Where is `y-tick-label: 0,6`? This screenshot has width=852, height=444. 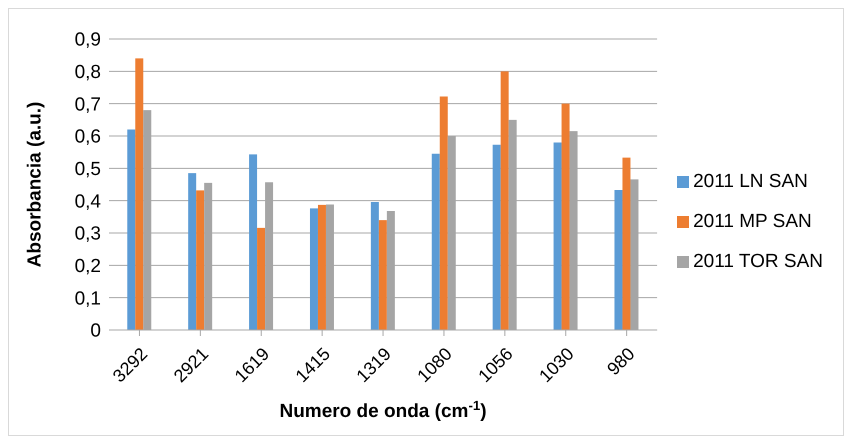
y-tick-label: 0,6 is located at coordinates (87, 137).